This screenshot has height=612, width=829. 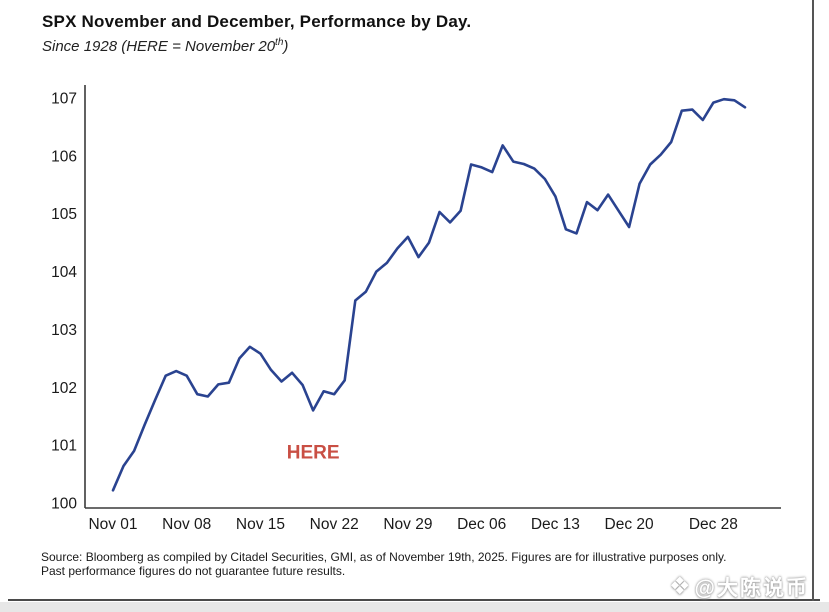 I want to click on y-tick-label: 107, so click(x=64, y=99).